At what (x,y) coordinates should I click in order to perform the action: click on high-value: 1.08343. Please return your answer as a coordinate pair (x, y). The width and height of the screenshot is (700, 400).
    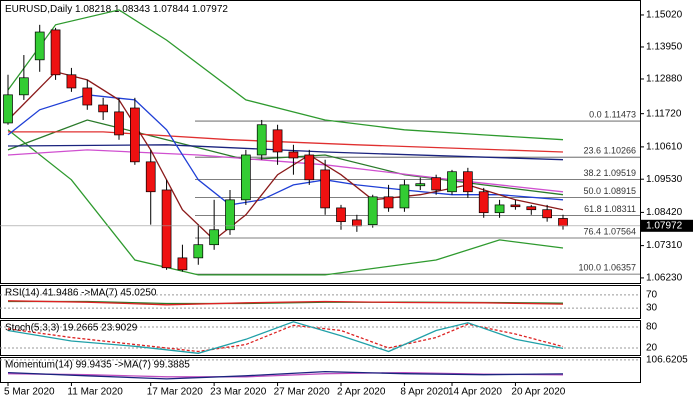
    Looking at the image, I should click on (132, 9).